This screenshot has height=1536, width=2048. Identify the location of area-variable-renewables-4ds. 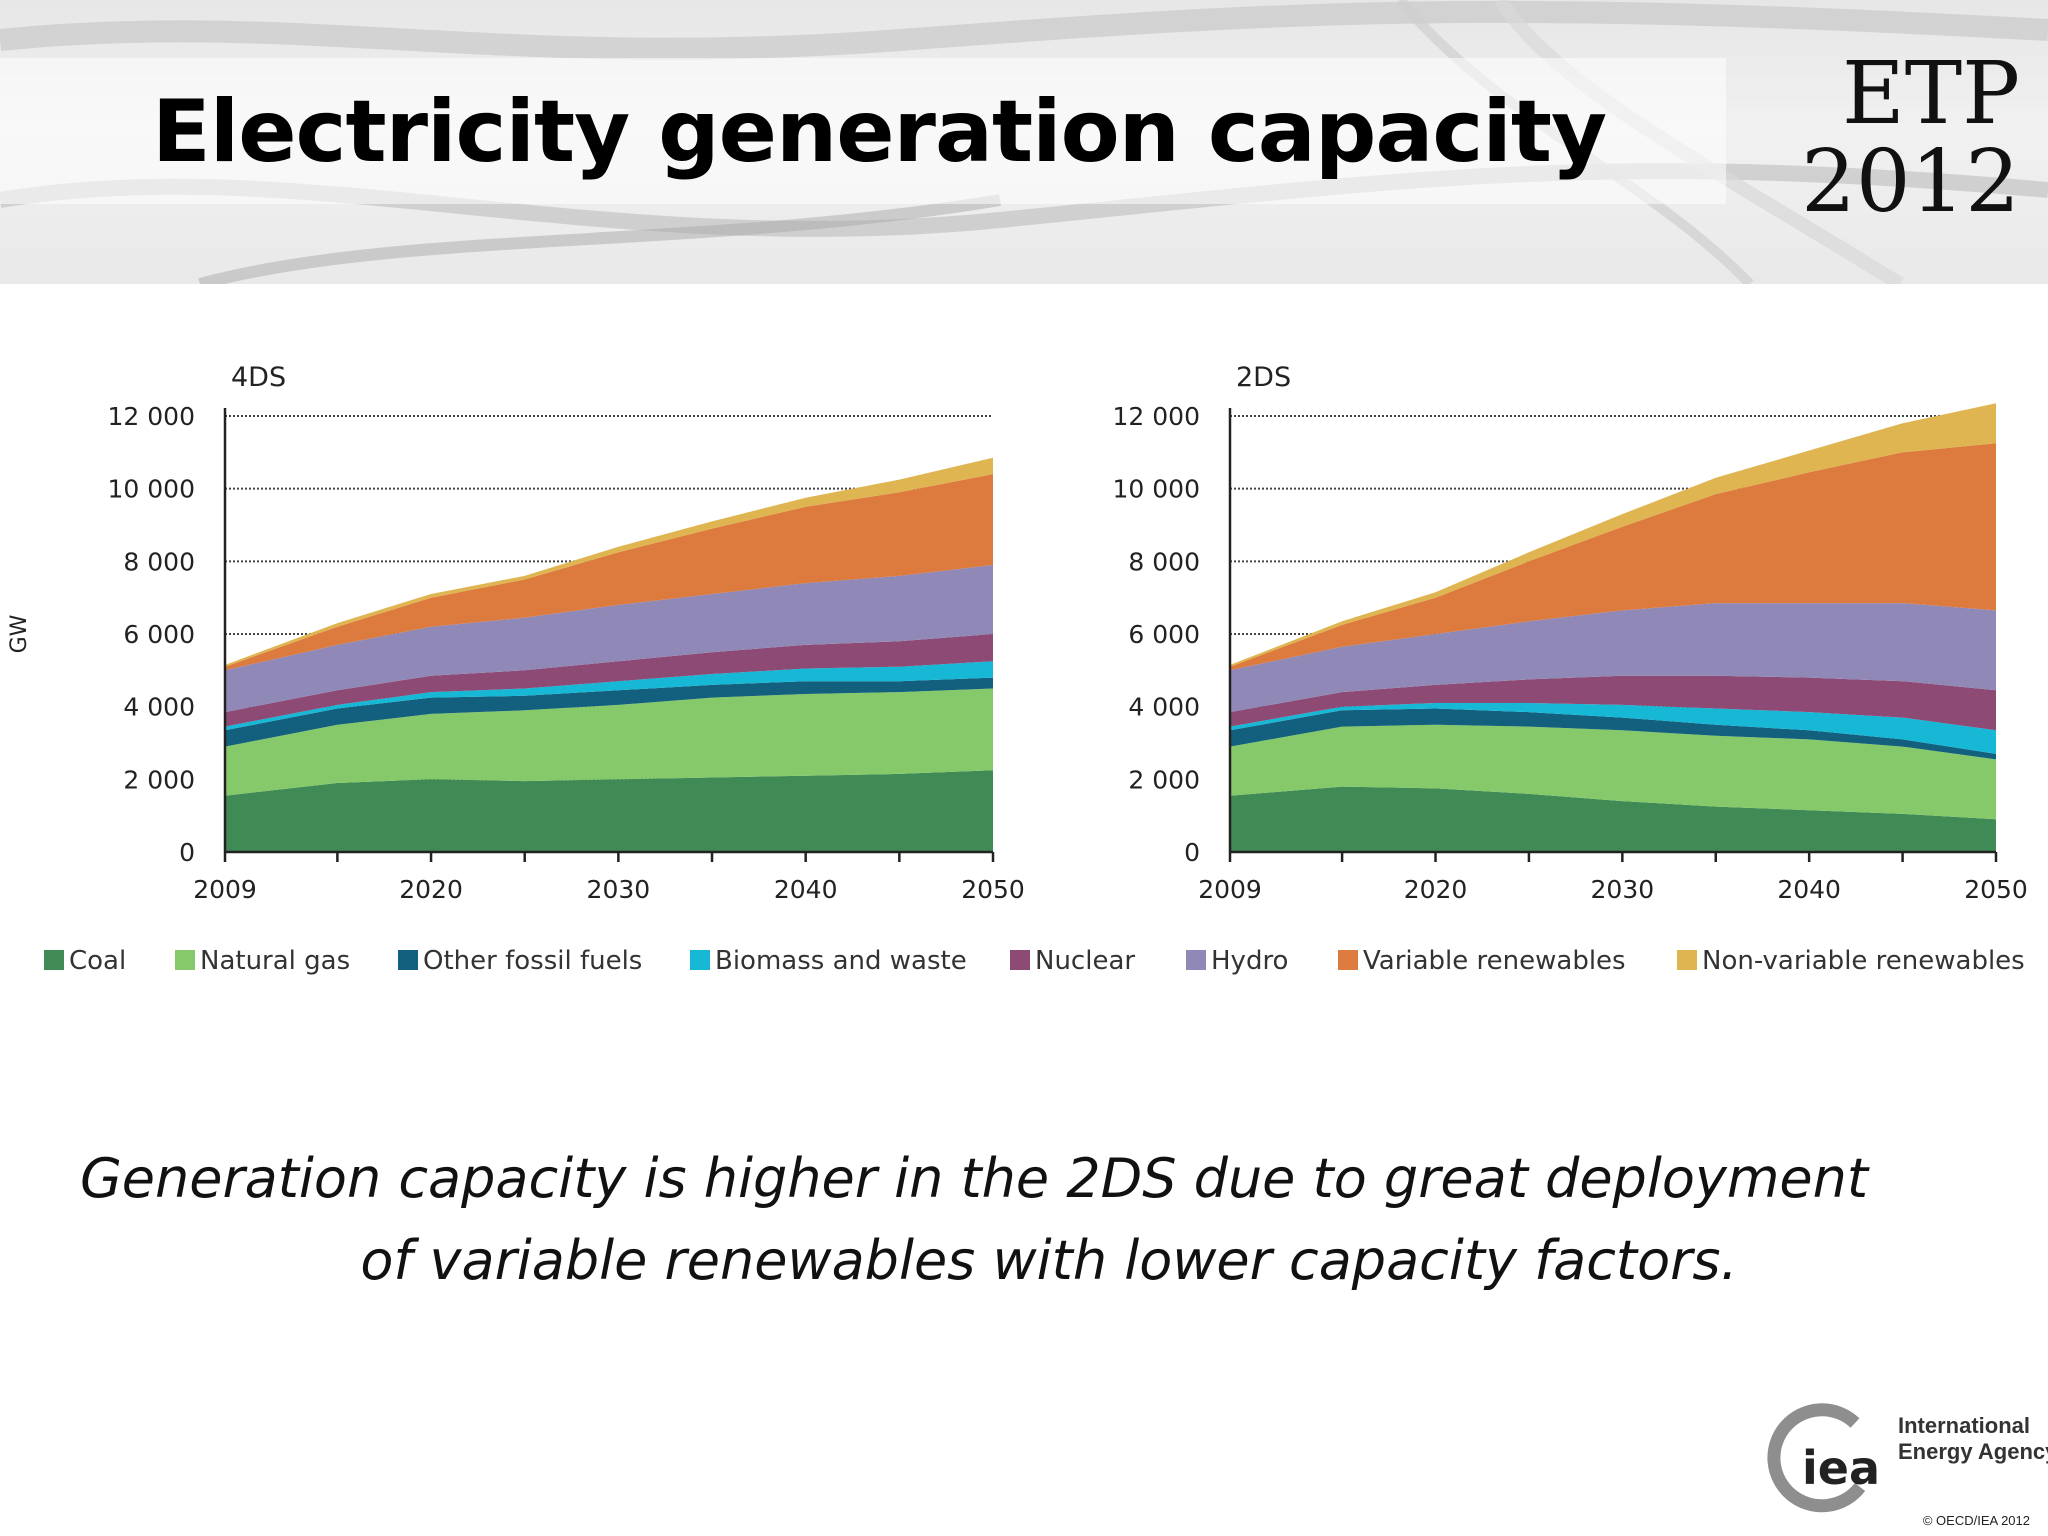
(609, 572).